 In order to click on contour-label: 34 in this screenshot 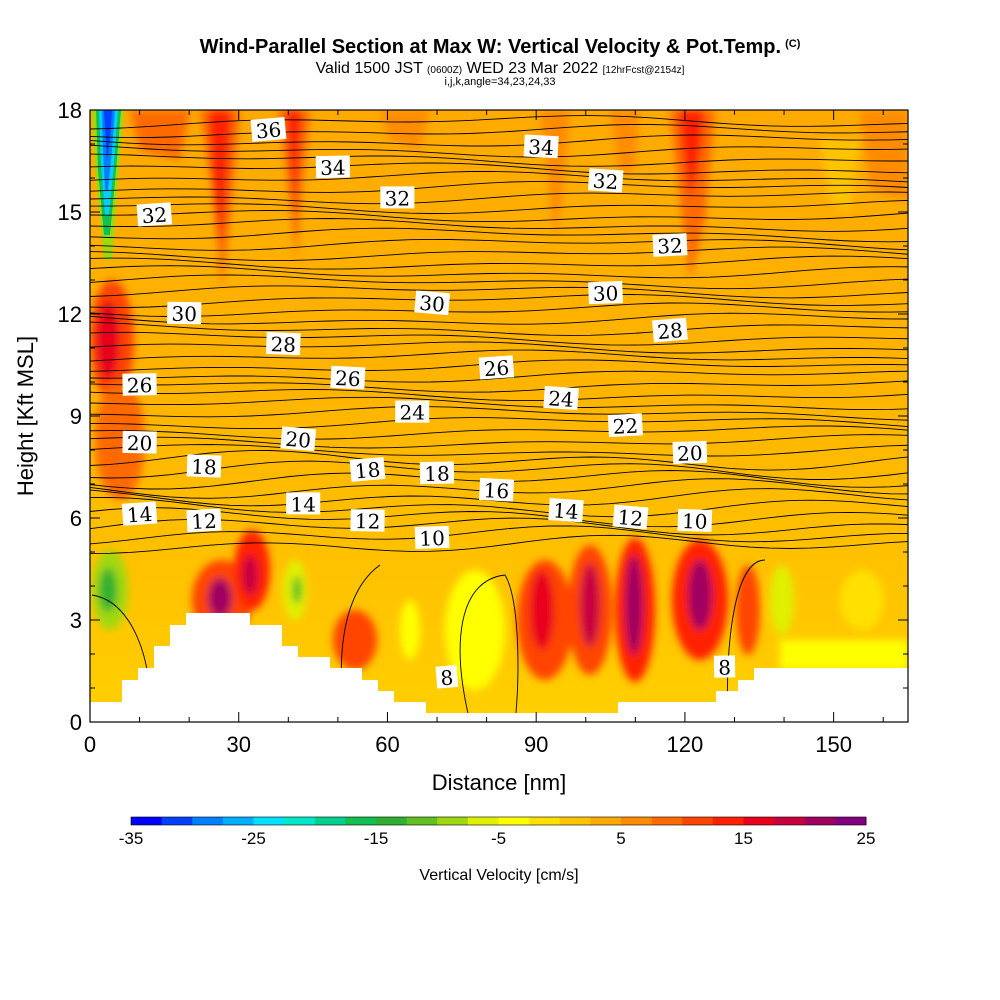, I will do `click(541, 147)`.